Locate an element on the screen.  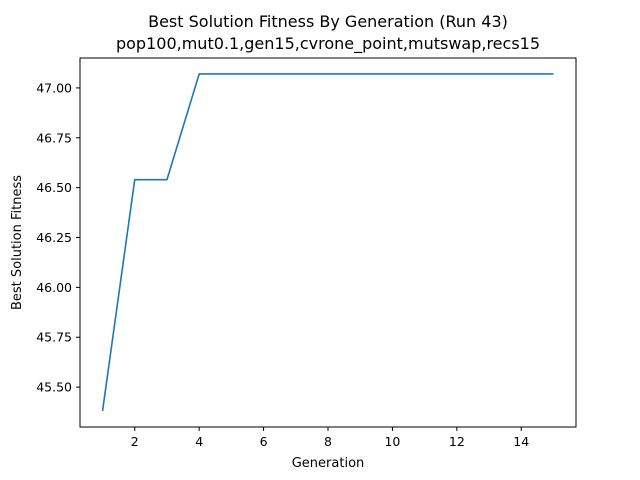
y-tick-label: 45.50 is located at coordinates (54, 387).